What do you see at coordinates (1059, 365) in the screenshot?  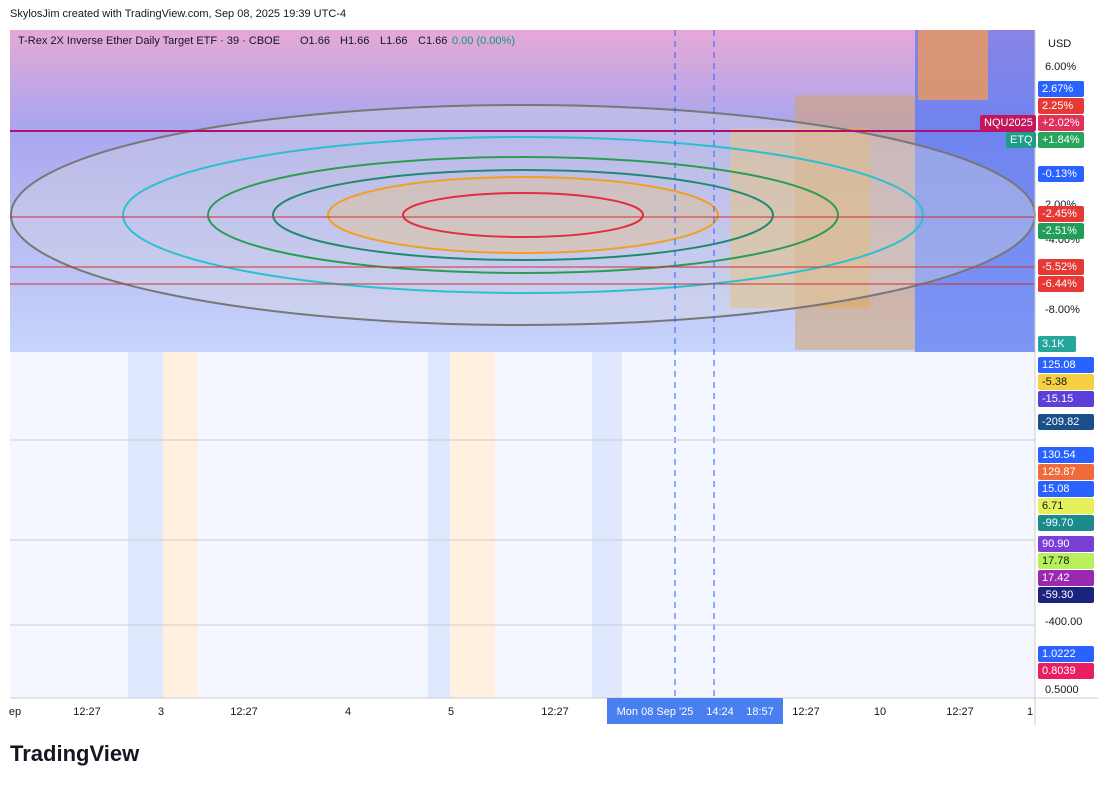 I see `badge-label: 125.08` at bounding box center [1059, 365].